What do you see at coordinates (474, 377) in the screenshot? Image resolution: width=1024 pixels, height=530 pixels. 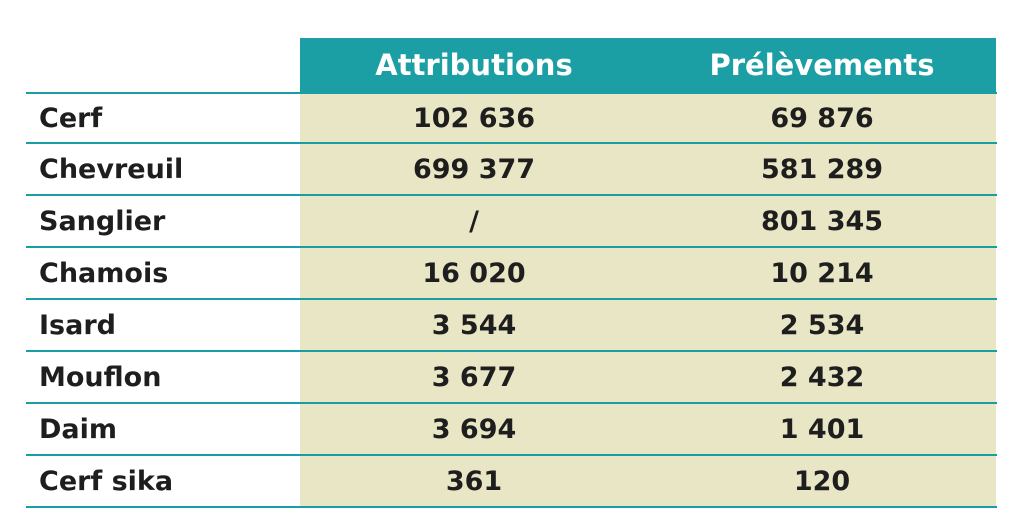 I see `attributions-value: 3 677` at bounding box center [474, 377].